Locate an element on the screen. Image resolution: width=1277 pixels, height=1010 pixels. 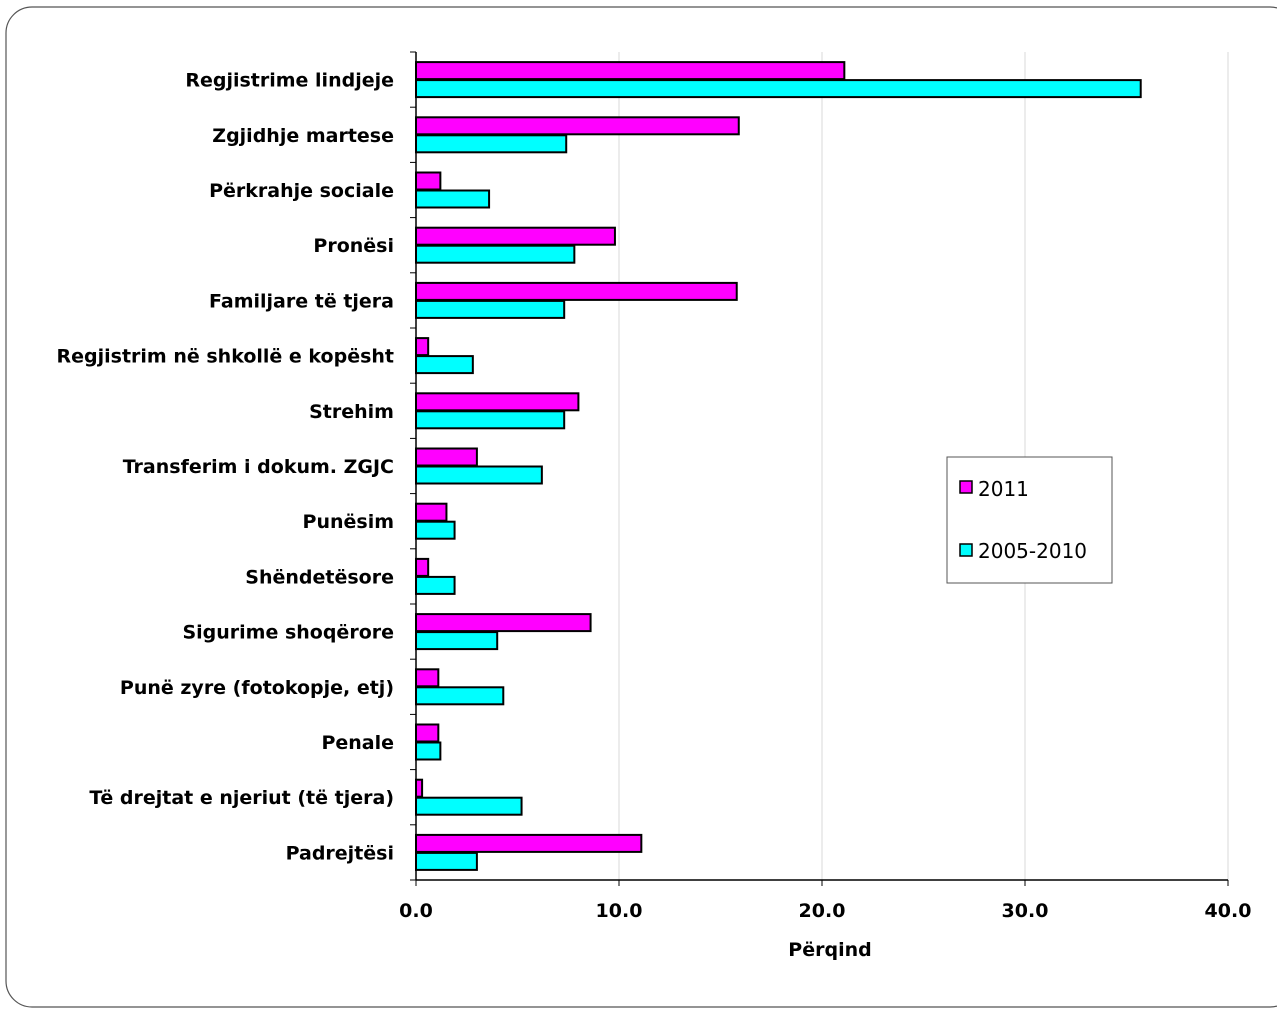
x-tick-label: 0.0 is located at coordinates (416, 911).